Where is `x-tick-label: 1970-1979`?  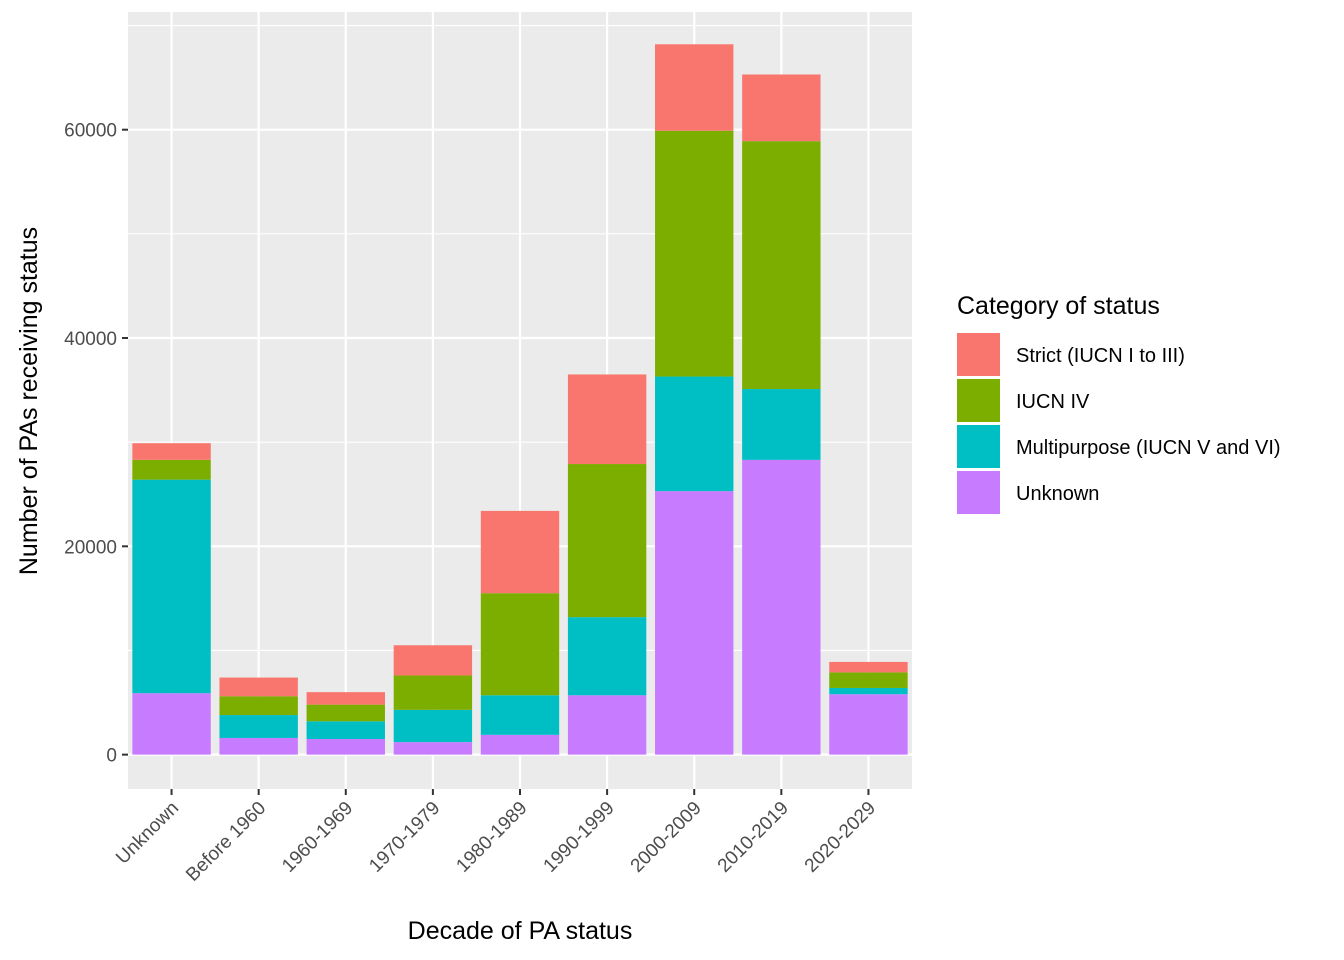 x-tick-label: 1970-1979 is located at coordinates (404, 837).